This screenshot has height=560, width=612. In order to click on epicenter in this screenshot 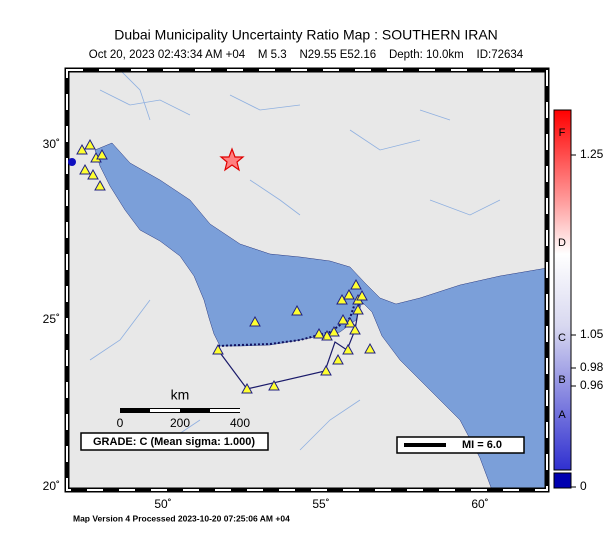, I will do `click(232, 159)`.